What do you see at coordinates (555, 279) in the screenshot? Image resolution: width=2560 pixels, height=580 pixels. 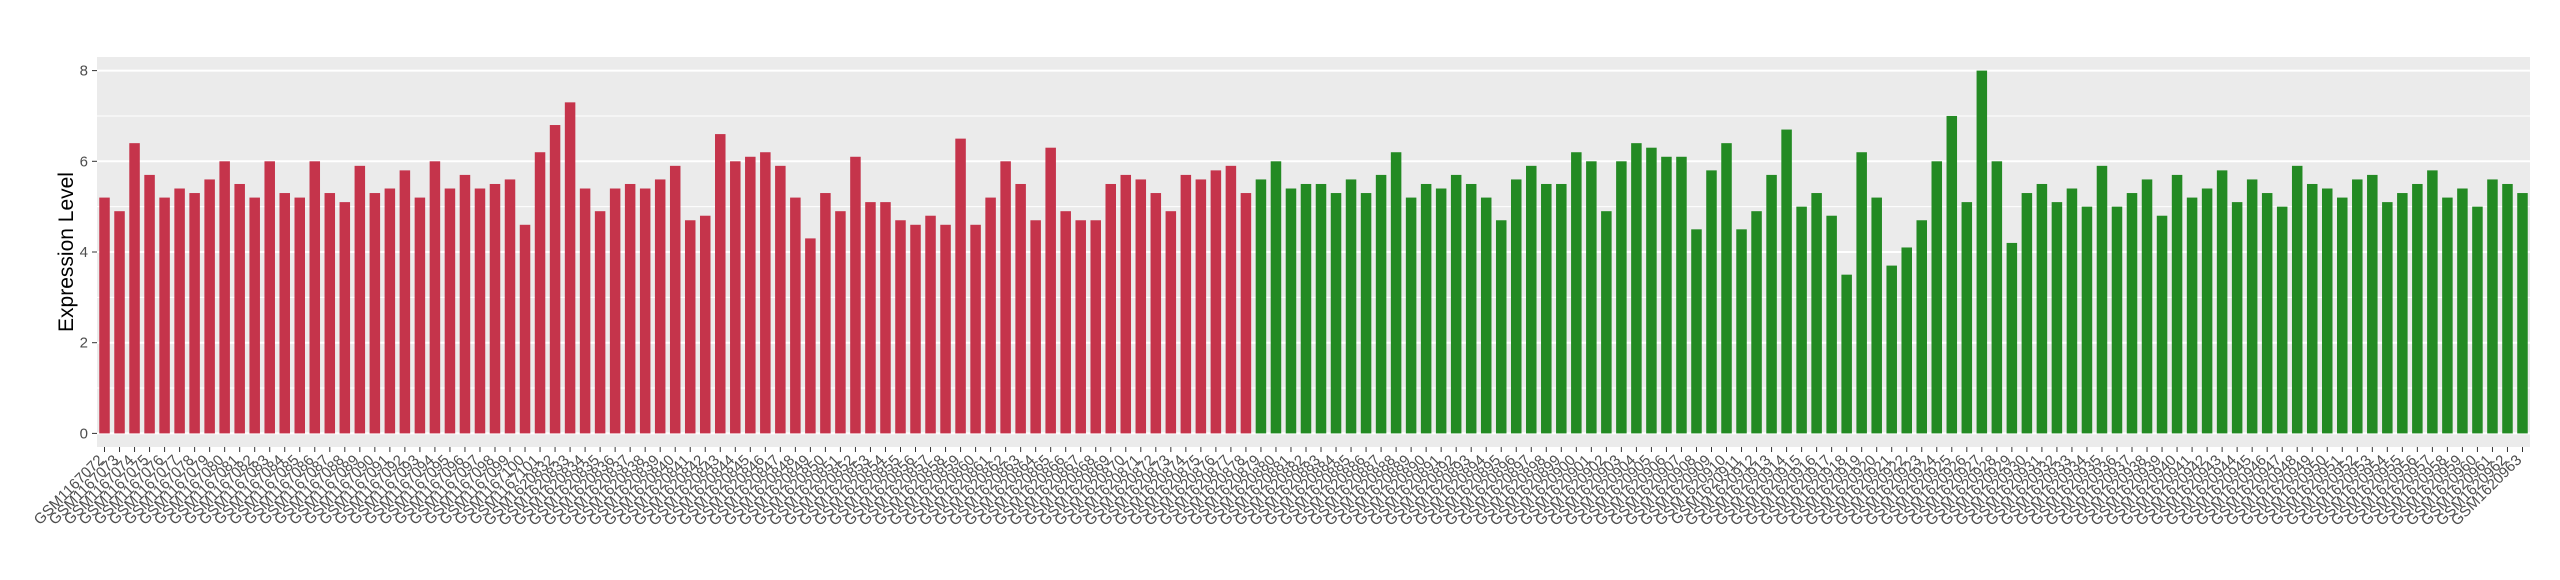 I see `bar-GSM1620832` at bounding box center [555, 279].